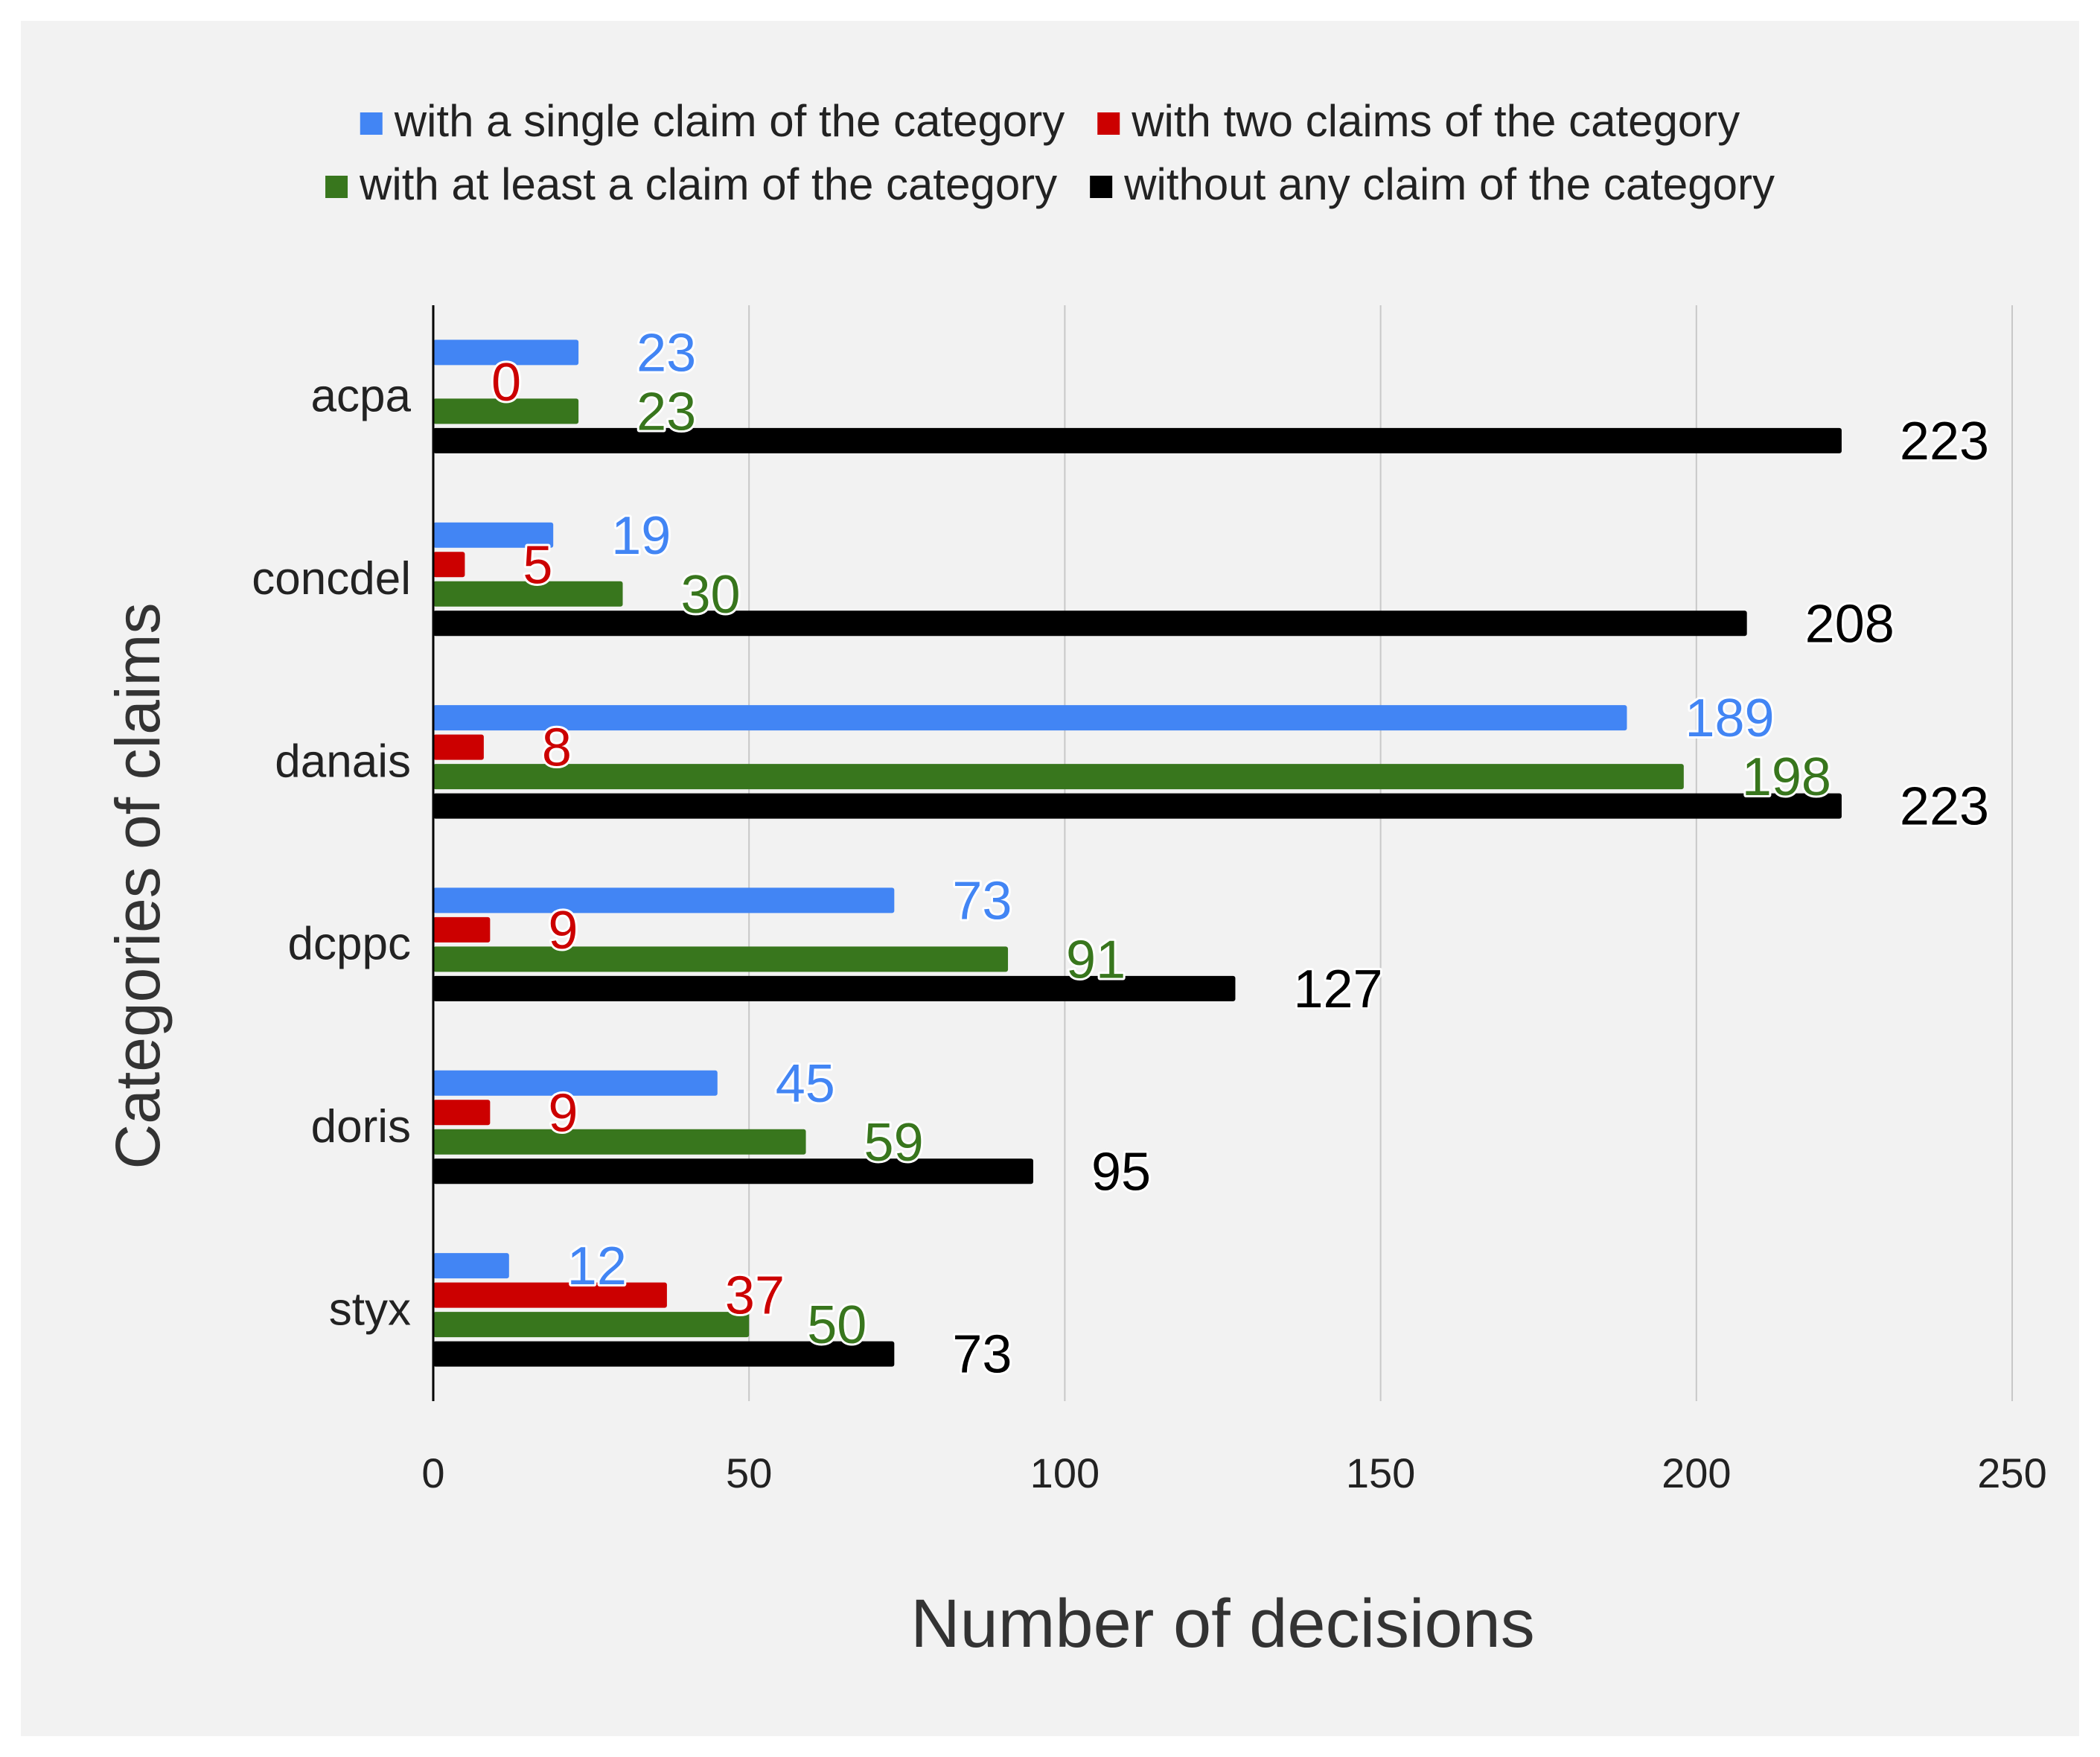 Image resolution: width=2100 pixels, height=1757 pixels. What do you see at coordinates (1435, 121) in the screenshot?
I see `legend-label-2: with two claims of the category` at bounding box center [1435, 121].